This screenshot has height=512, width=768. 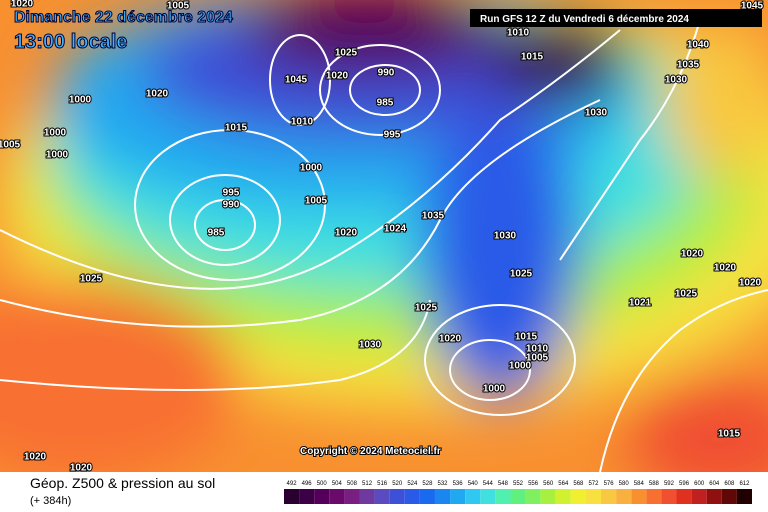 What do you see at coordinates (548, 484) in the screenshot?
I see `scale-label: 560` at bounding box center [548, 484].